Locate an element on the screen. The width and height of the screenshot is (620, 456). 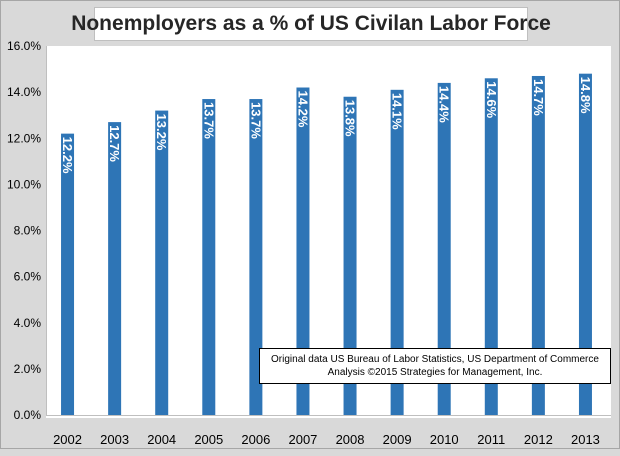
data-label: 14.8% is located at coordinates (585, 95).